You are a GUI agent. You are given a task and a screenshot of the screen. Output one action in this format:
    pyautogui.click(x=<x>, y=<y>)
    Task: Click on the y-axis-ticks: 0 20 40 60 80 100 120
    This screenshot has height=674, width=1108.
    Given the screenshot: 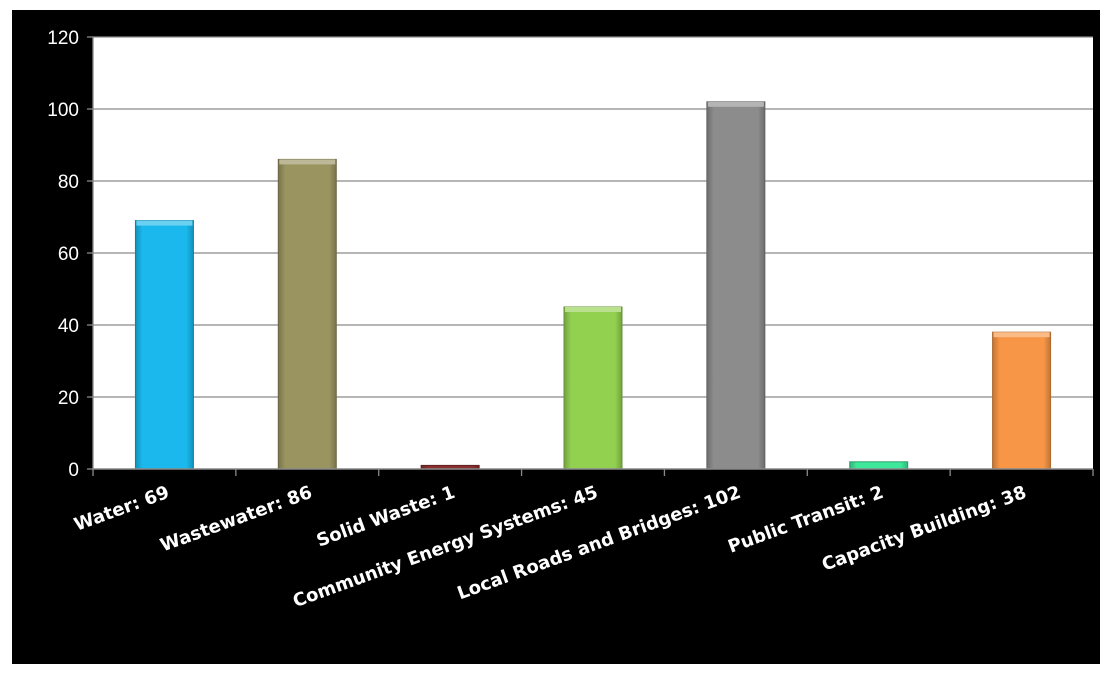 What is the action you would take?
    pyautogui.click(x=70, y=254)
    